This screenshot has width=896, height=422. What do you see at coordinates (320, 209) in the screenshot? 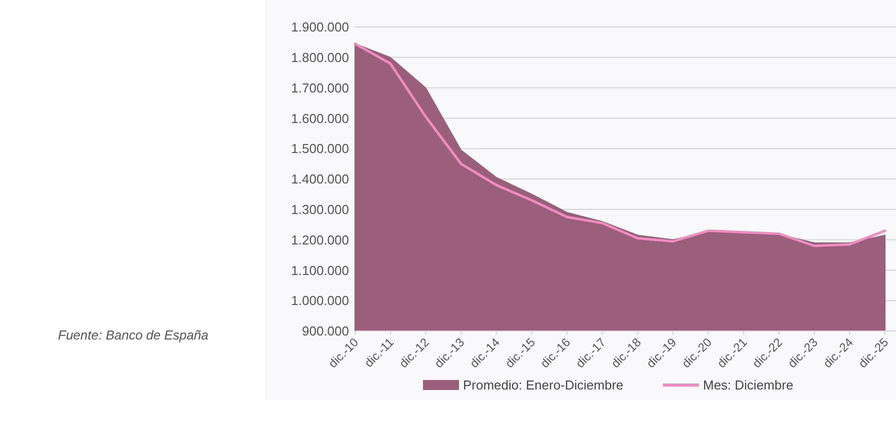
I see `y-tick-label: 1.300.000` at bounding box center [320, 209].